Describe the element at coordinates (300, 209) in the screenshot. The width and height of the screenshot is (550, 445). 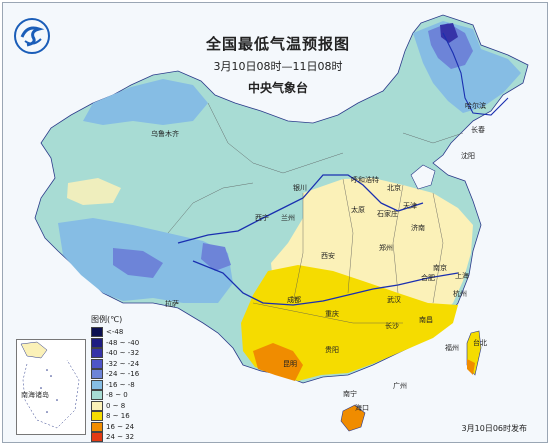
I see `yellow-river` at that location.